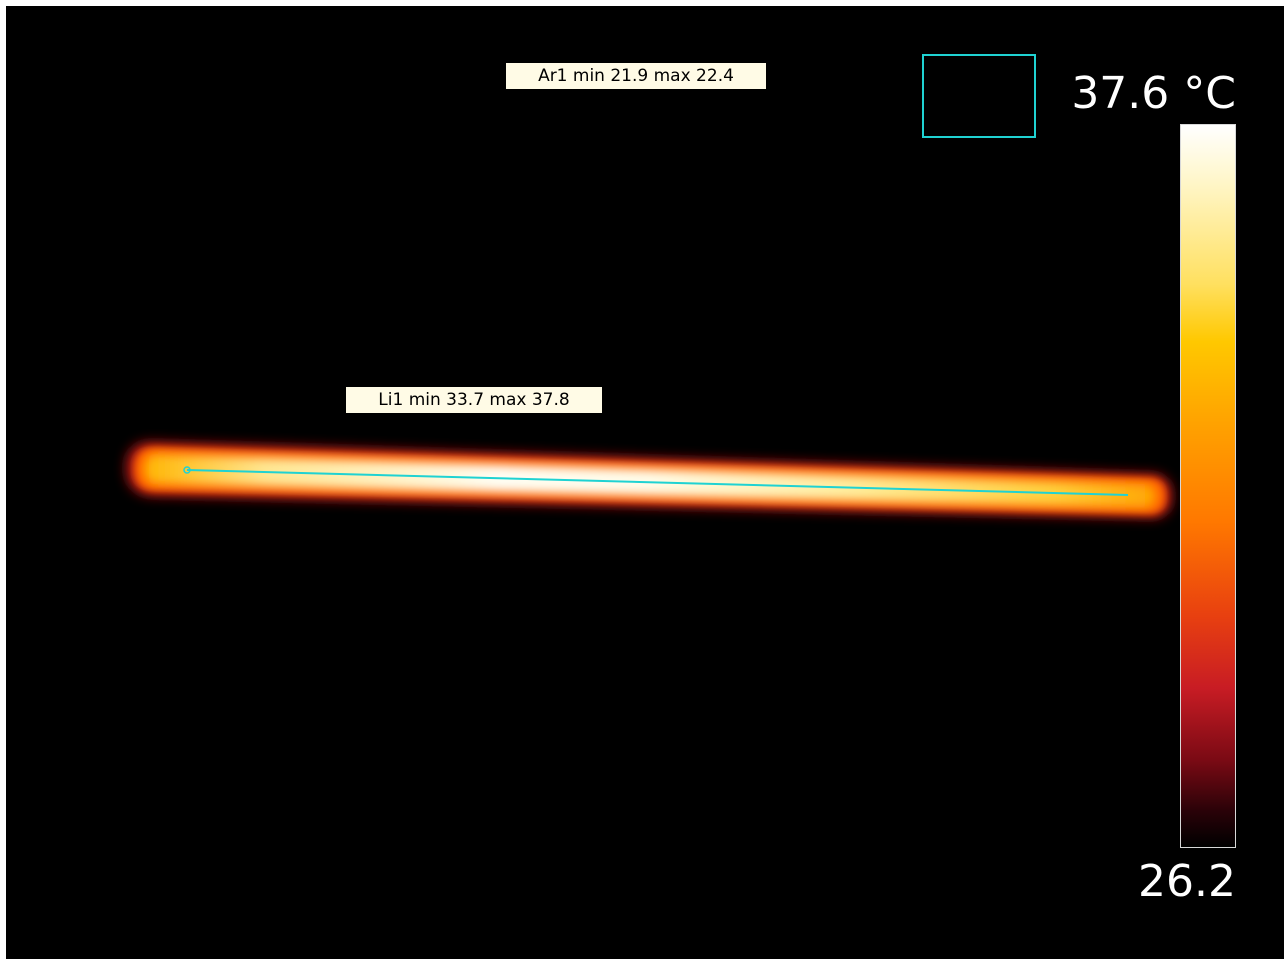 The image size is (1284, 959). I want to click on measurement-area-ar1, so click(979, 96).